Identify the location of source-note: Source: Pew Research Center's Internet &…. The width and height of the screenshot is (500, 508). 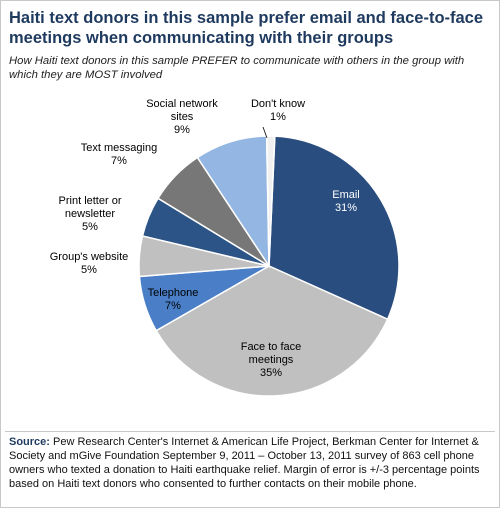
(252, 463).